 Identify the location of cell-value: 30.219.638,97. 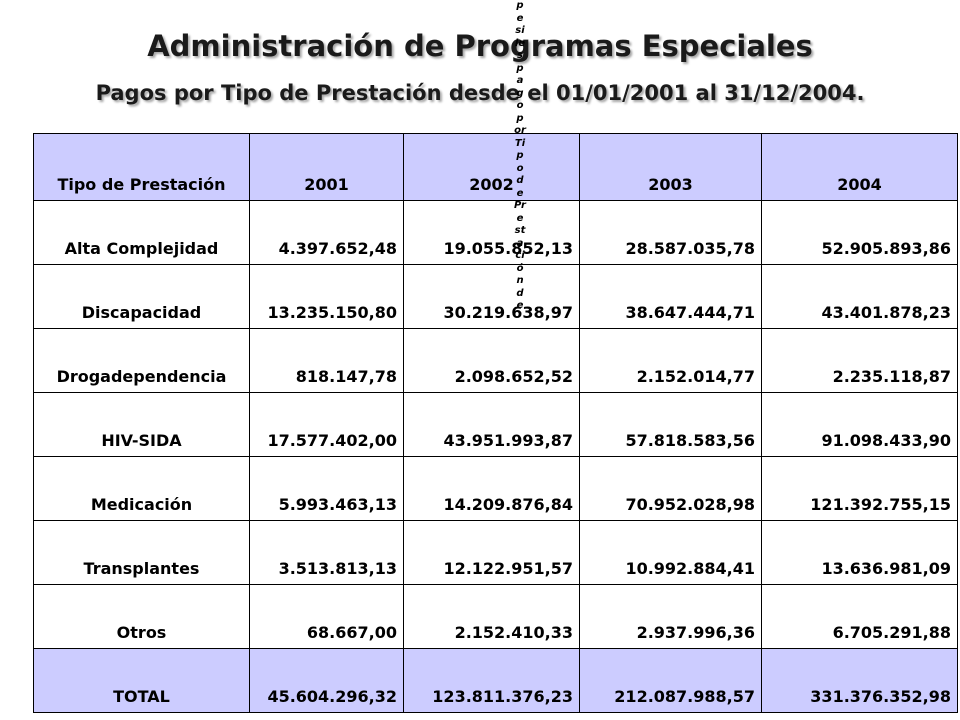
(491, 296).